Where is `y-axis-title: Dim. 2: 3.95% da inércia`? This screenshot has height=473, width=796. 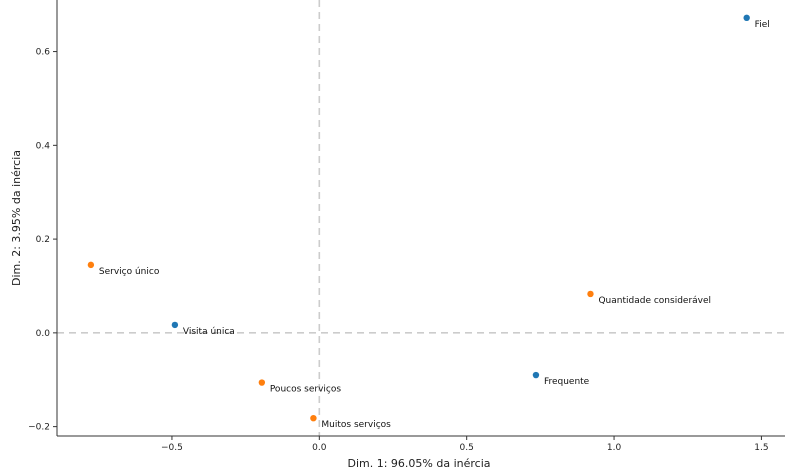
y-axis-title: Dim. 2: 3.95% da inércia is located at coordinates (16, 218).